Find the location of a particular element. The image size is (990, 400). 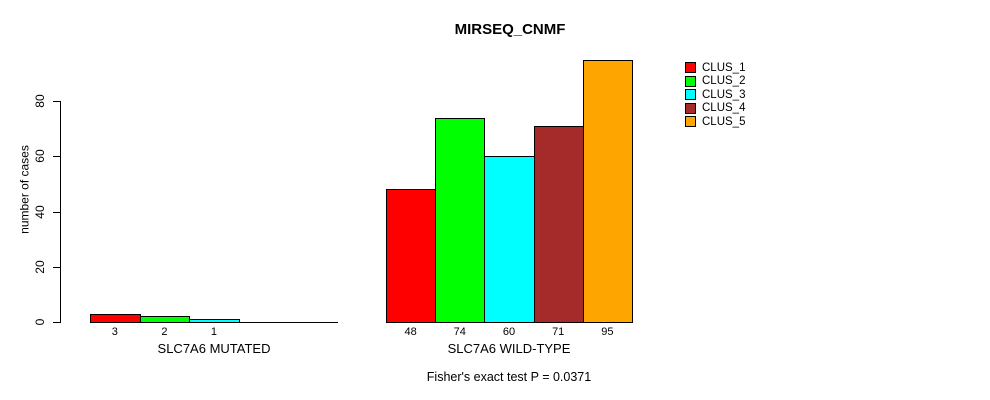

y-tick-label: 20 is located at coordinates (40, 267).